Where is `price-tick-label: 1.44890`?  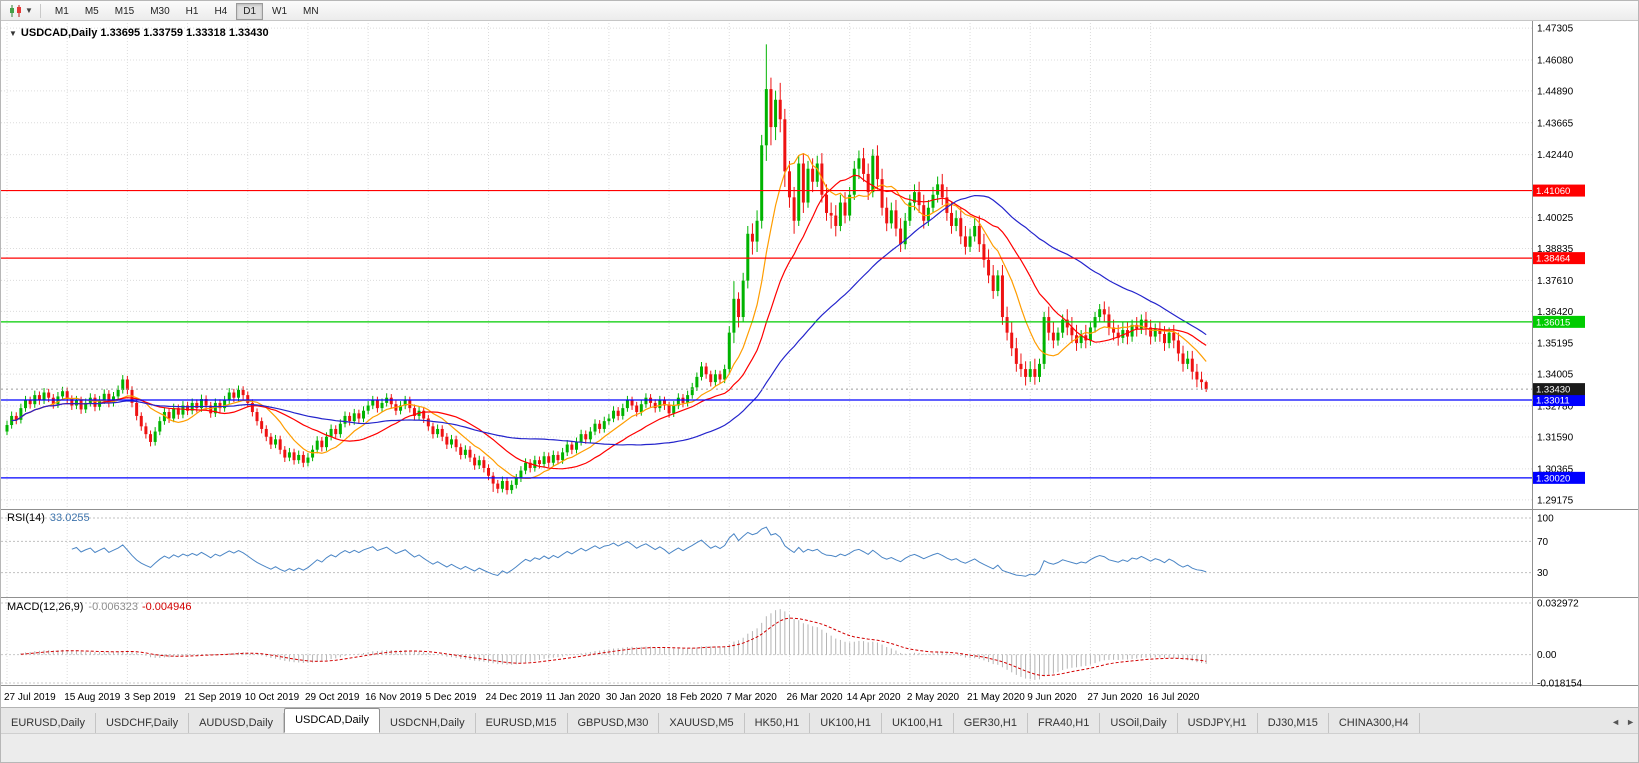
price-tick-label: 1.44890 is located at coordinates (1555, 91).